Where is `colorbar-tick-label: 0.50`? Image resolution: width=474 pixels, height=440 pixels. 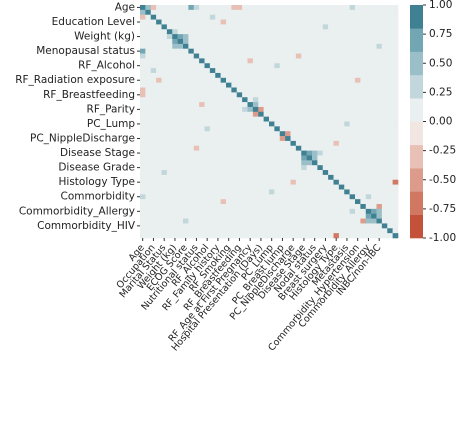 colorbar-tick-label: 0.50 is located at coordinates (440, 63).